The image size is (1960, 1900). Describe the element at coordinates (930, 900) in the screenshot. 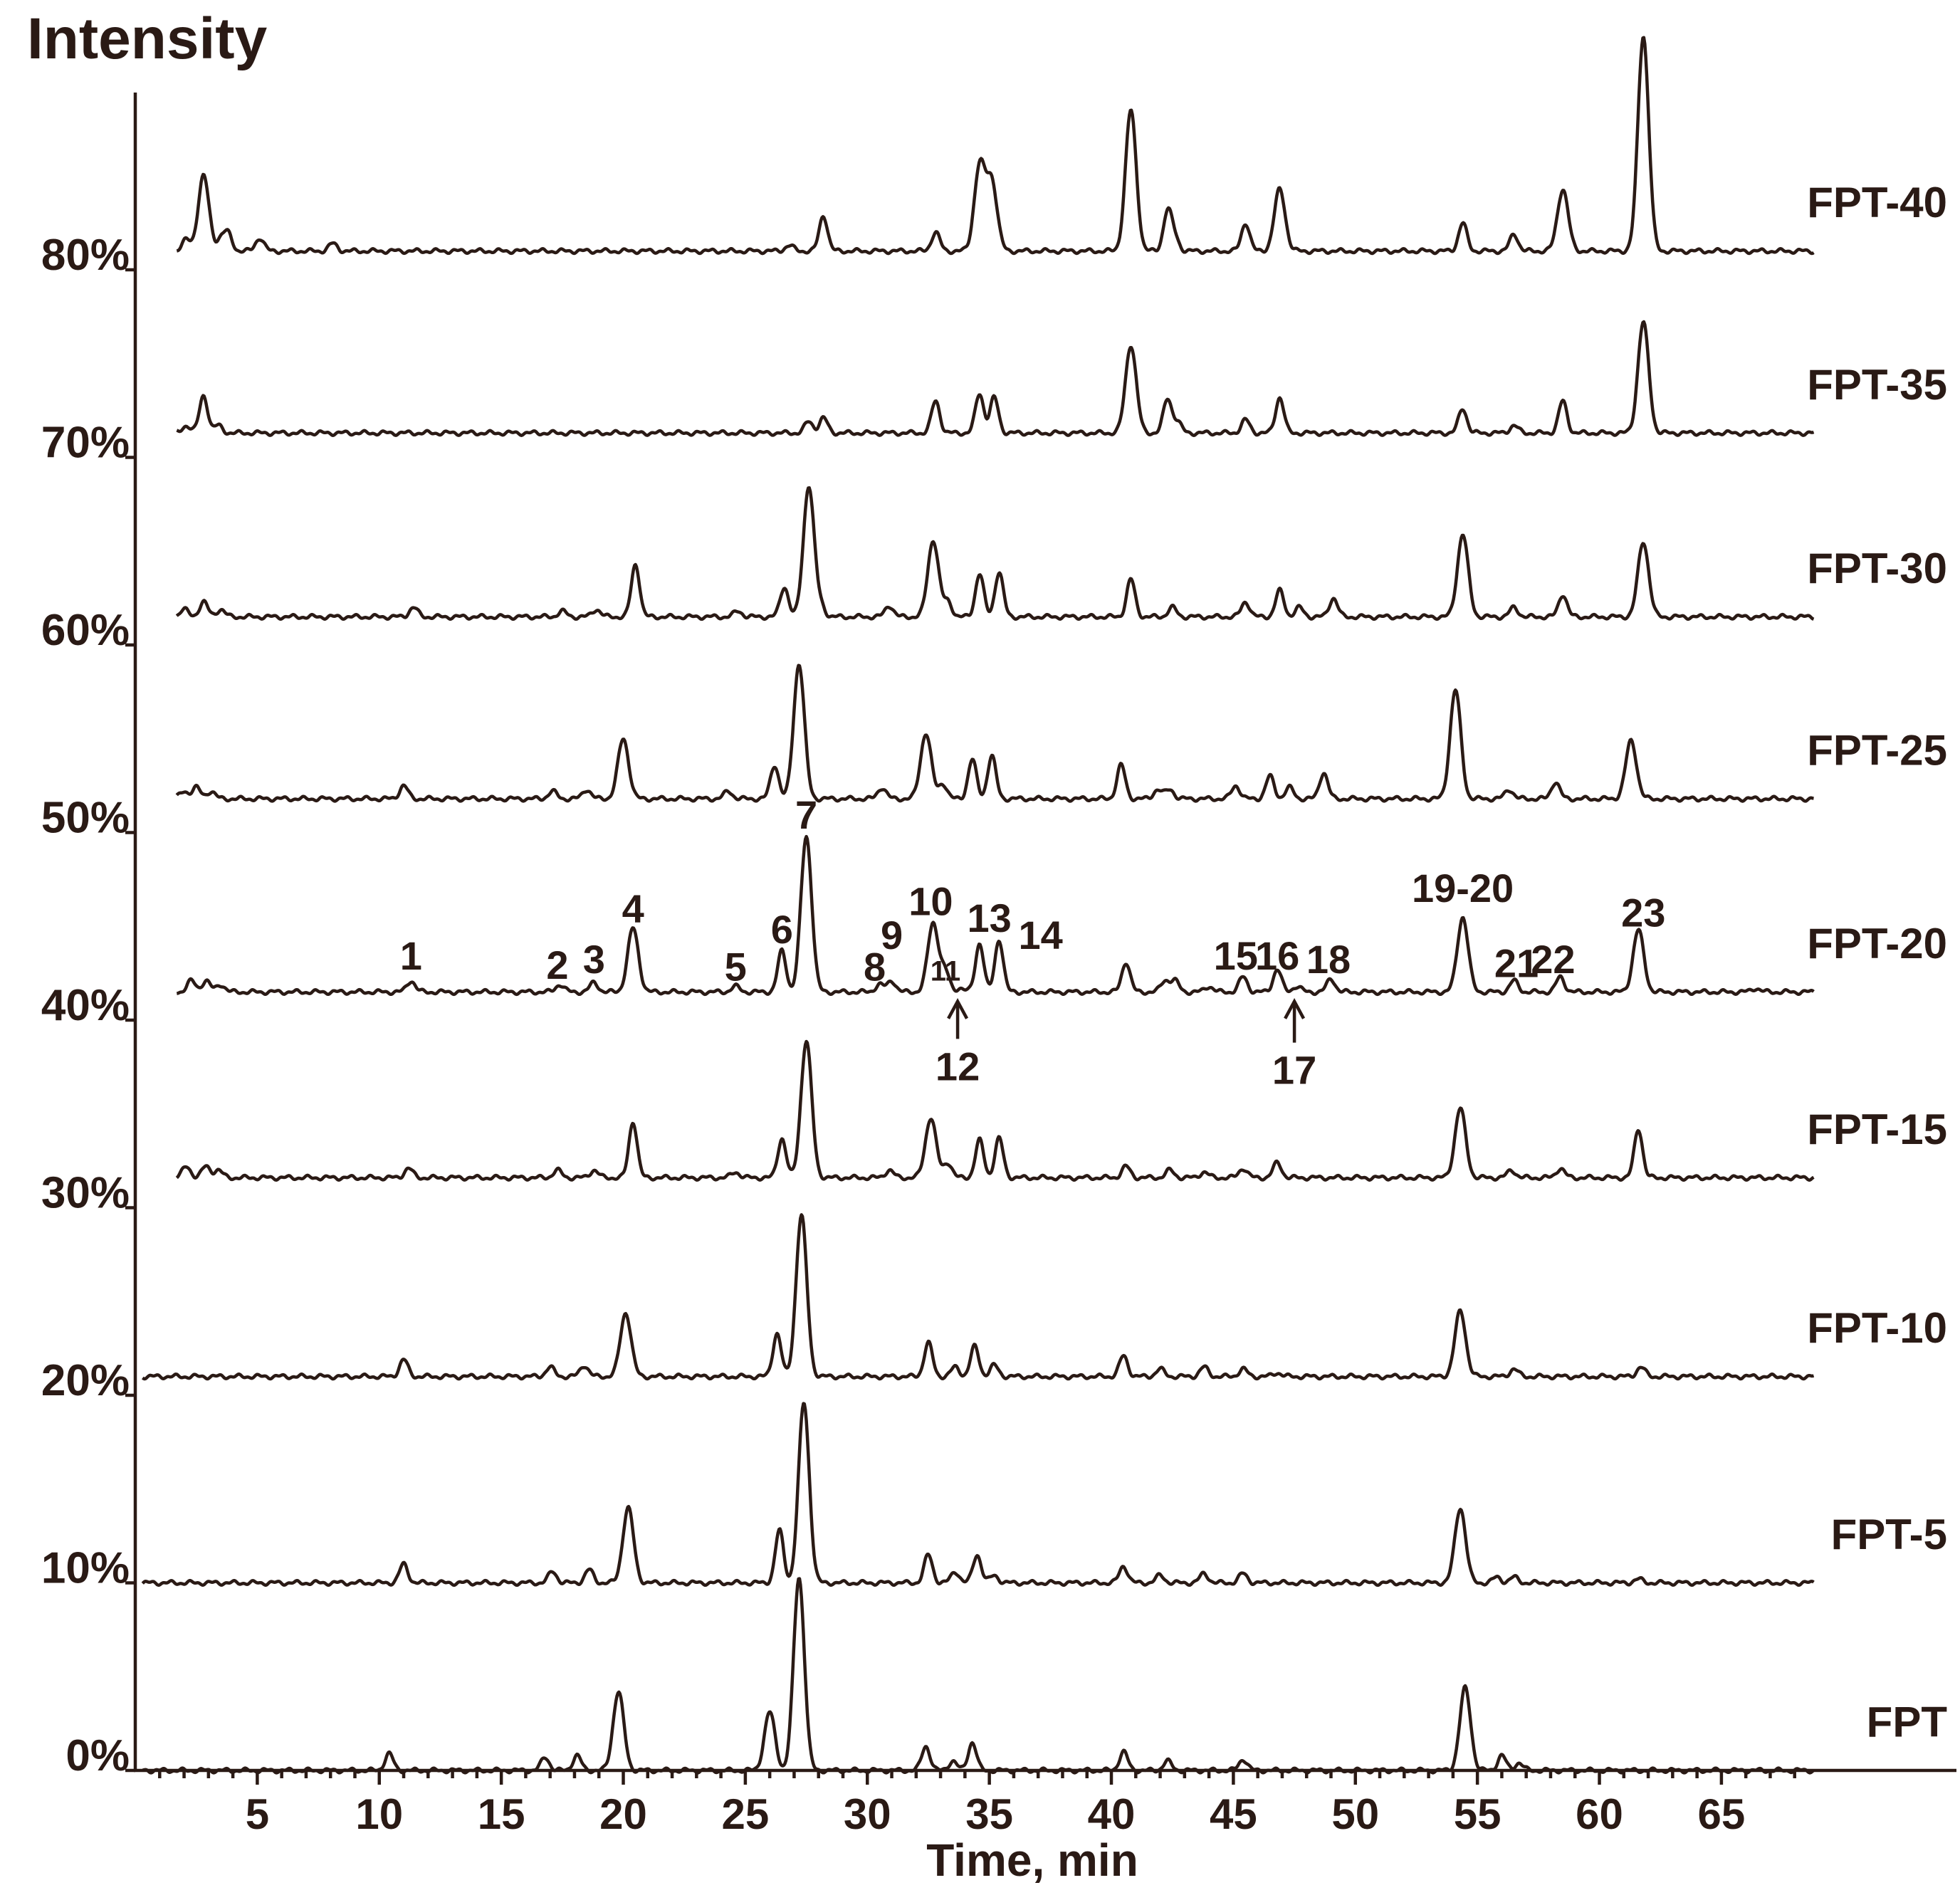

I see `peak-label: 10` at that location.